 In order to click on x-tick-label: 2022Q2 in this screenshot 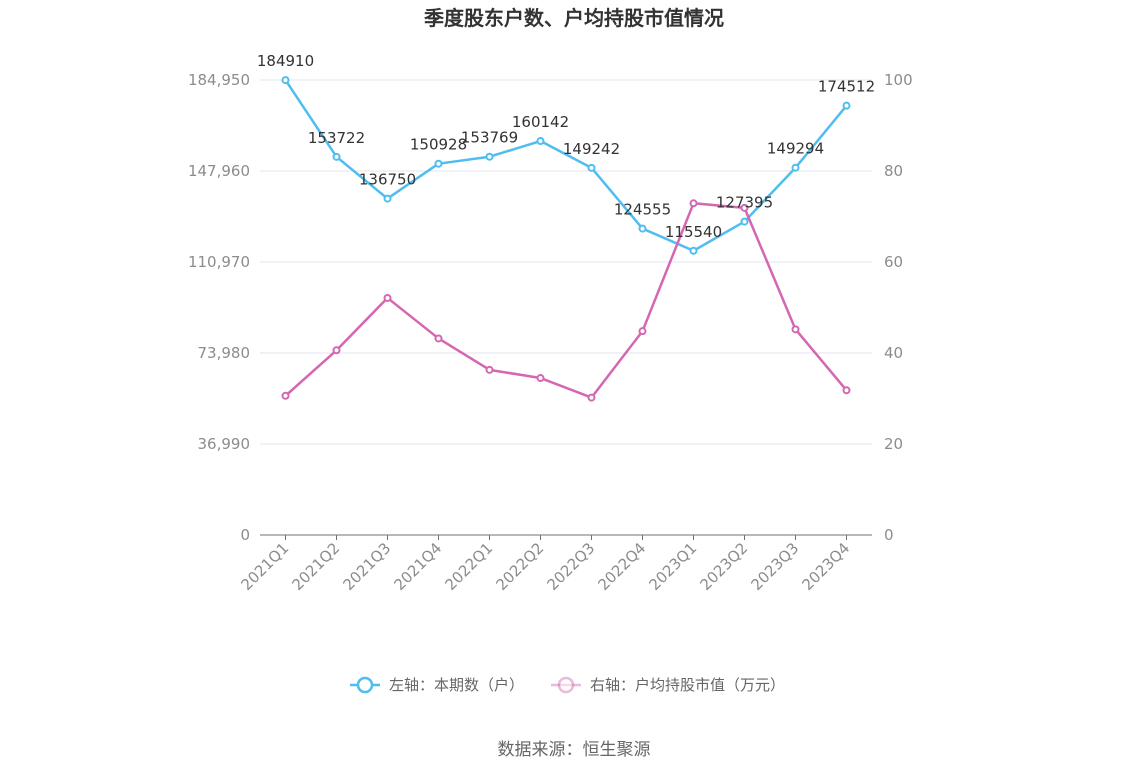, I will do `click(520, 566)`.